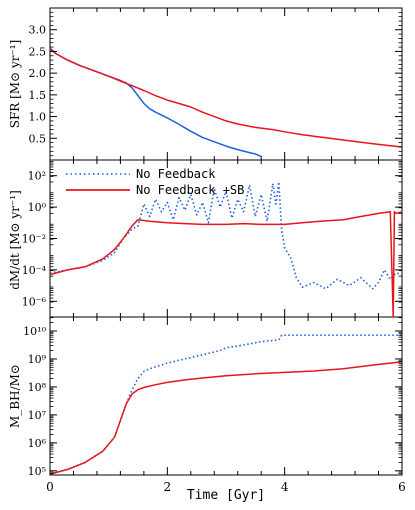 The width and height of the screenshot is (415, 510). What do you see at coordinates (226, 495) in the screenshot?
I see `time-axis-label: Time [Gyr]` at bounding box center [226, 495].